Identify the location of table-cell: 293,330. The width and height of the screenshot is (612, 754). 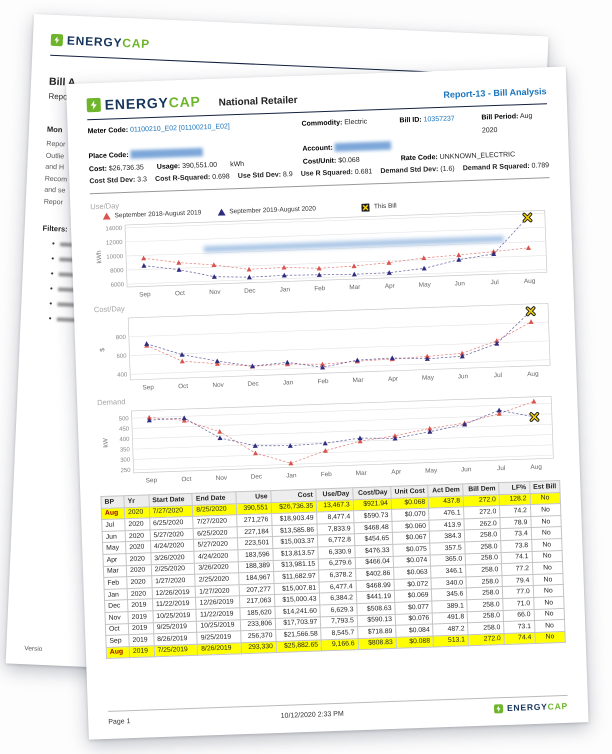
(259, 647).